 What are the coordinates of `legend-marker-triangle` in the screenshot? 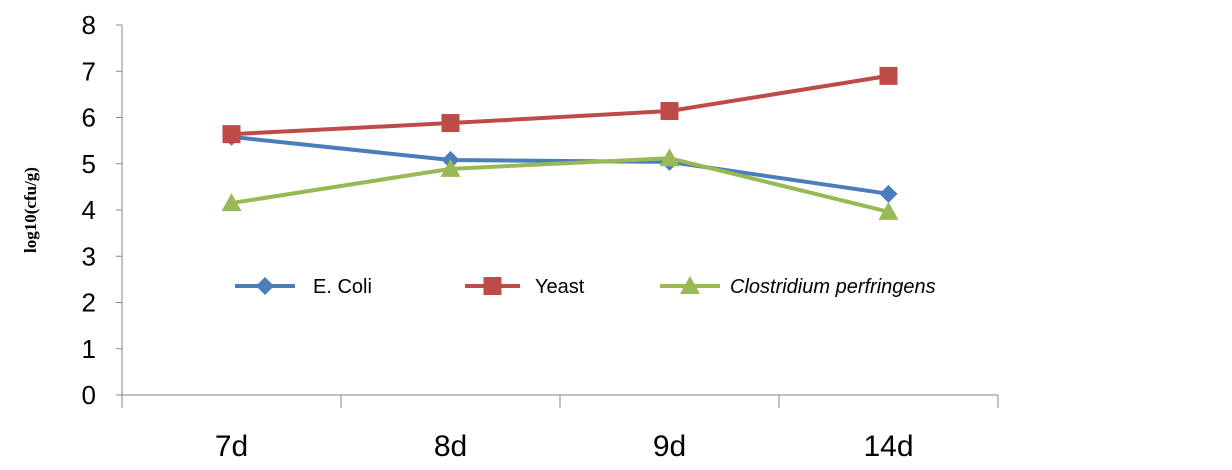 It's located at (690, 285).